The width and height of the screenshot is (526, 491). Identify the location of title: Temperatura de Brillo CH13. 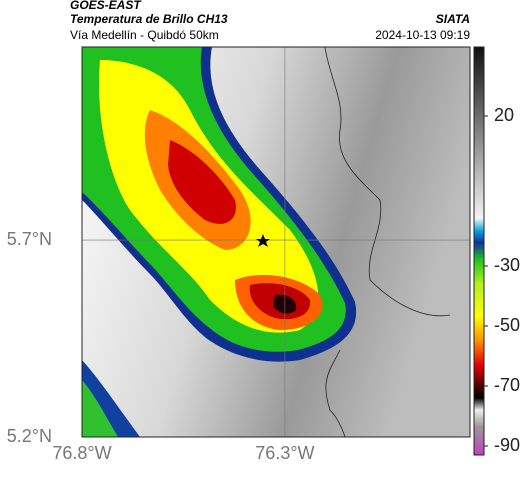
(149, 19).